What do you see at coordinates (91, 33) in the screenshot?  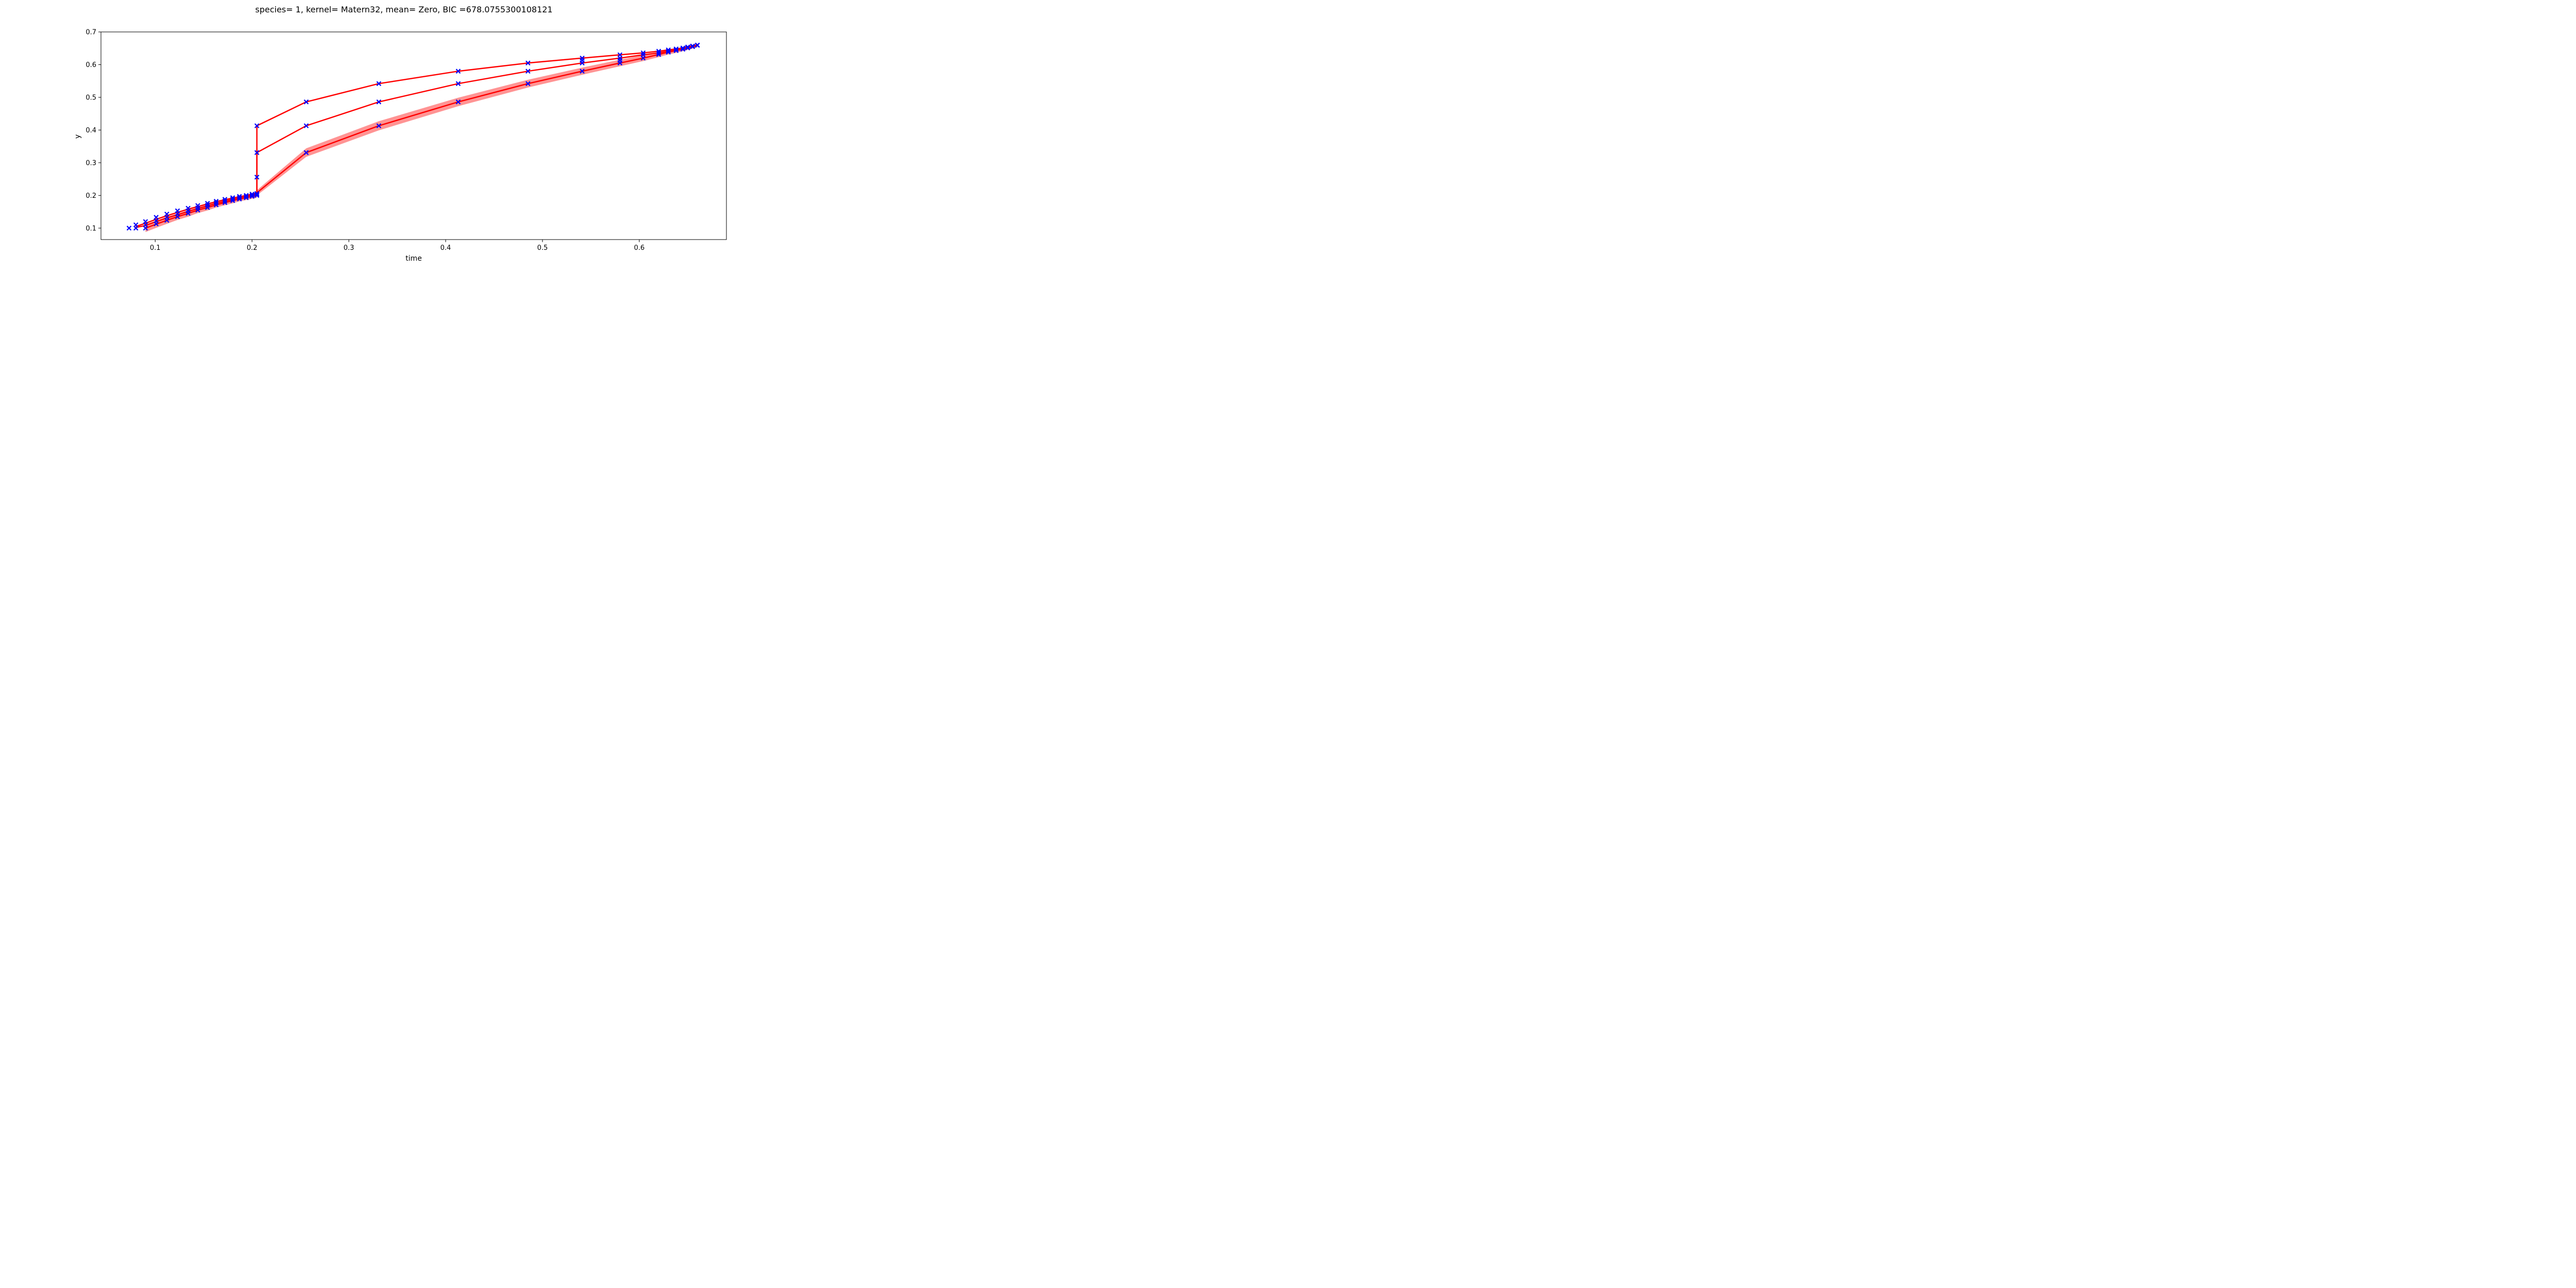 I see `y-tick-label: 0.7` at bounding box center [91, 33].